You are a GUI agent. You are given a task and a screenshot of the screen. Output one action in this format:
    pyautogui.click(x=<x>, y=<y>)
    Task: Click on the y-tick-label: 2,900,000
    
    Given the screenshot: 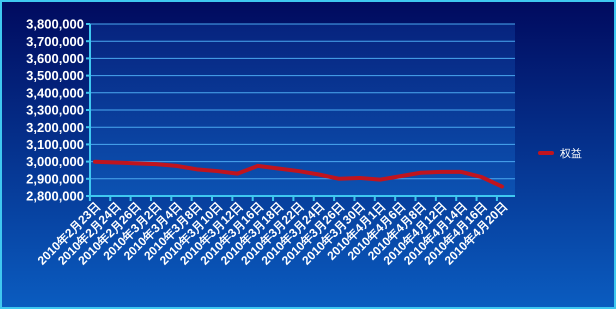 What is the action you would take?
    pyautogui.click(x=55, y=178)
    